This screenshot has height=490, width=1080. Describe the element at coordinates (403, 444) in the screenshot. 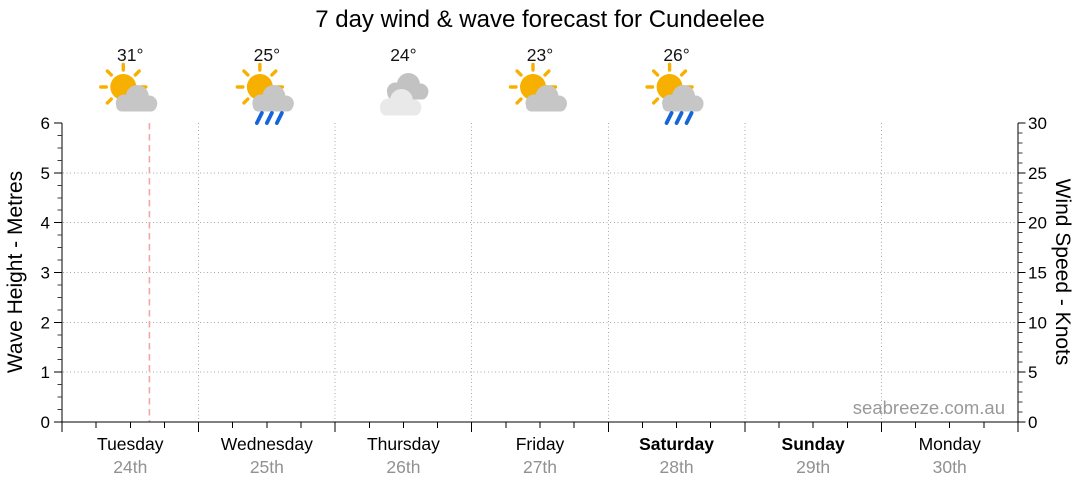

I see `day-name-label: Thursday` at that location.